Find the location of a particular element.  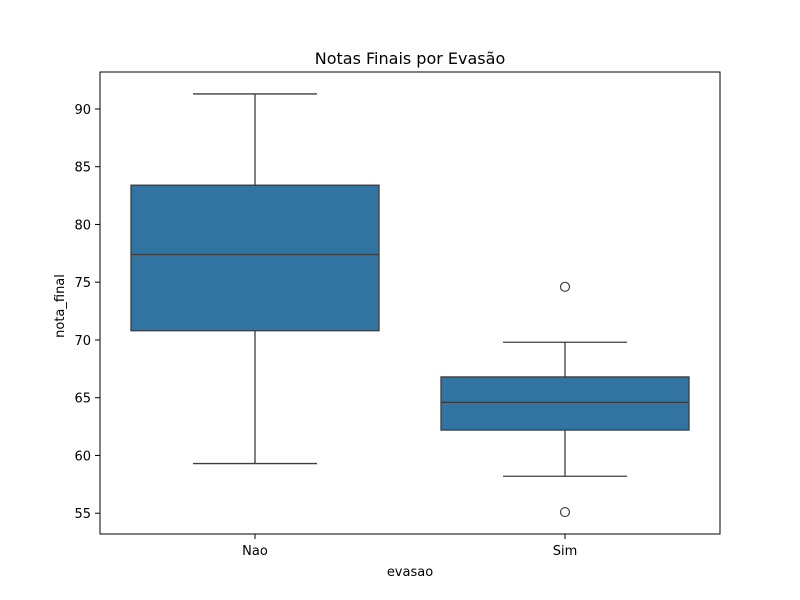

y-tick-label: 65 is located at coordinates (82, 399).